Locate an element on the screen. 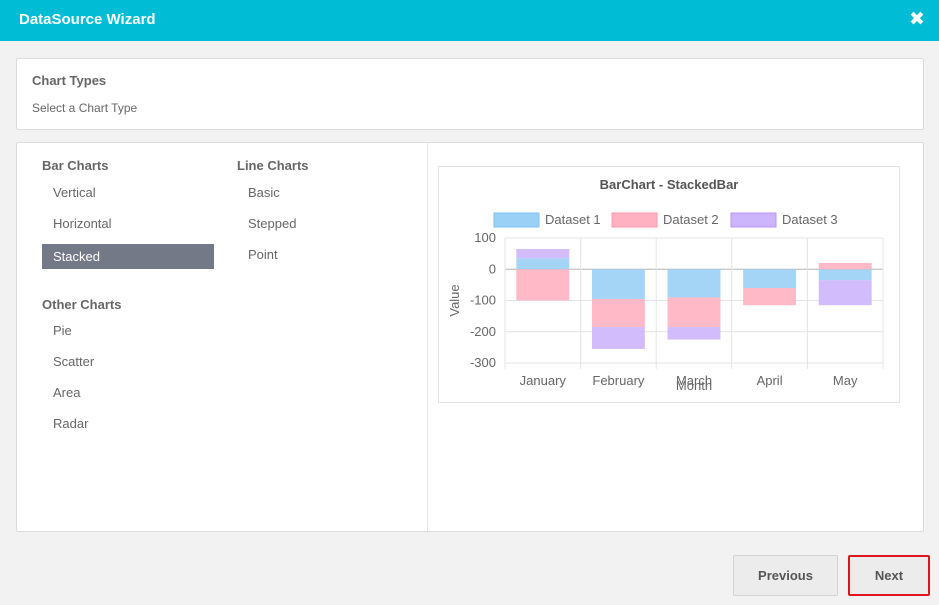 This screenshot has height=605, width=939. panel-divider is located at coordinates (427, 337).